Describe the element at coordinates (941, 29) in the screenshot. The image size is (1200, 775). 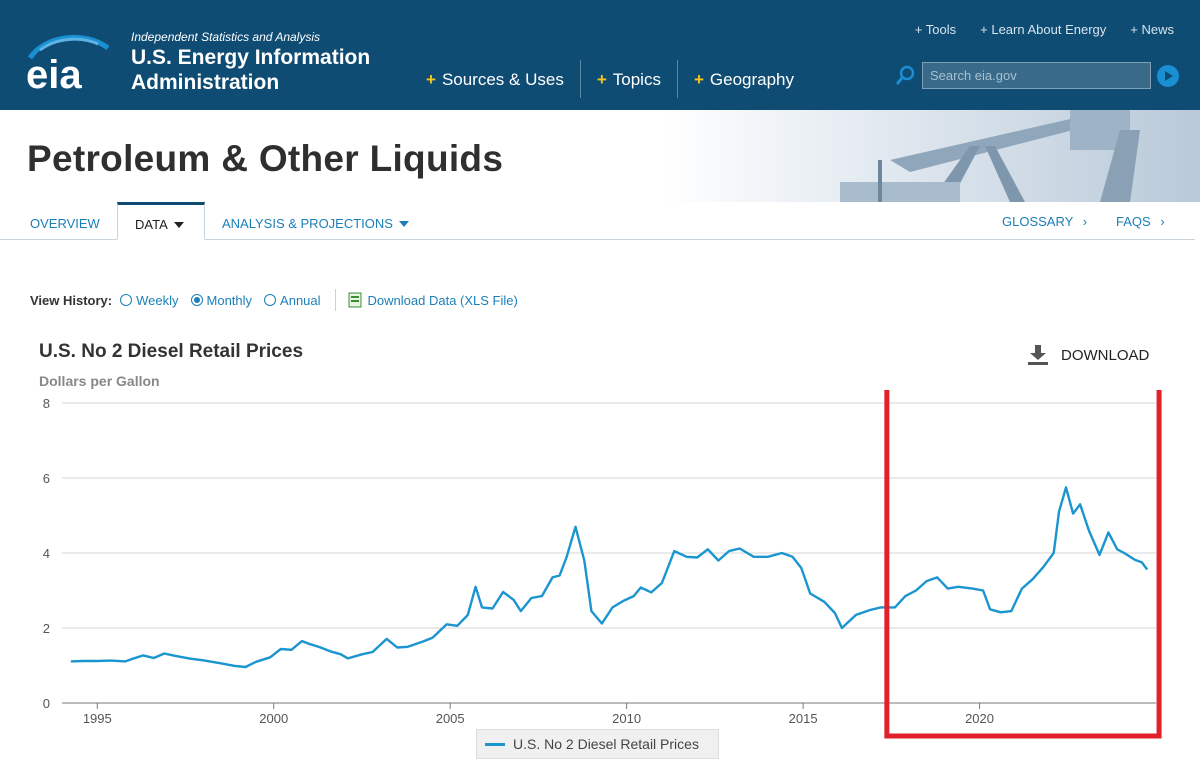
I see `util-label: Tools` at that location.